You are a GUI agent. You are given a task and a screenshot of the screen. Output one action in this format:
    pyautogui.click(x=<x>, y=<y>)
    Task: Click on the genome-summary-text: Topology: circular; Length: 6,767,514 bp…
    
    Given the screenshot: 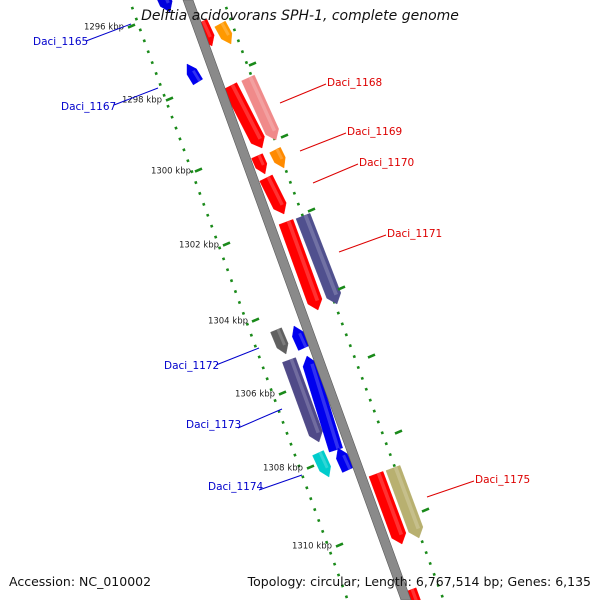 What is the action you would take?
    pyautogui.click(x=419, y=581)
    